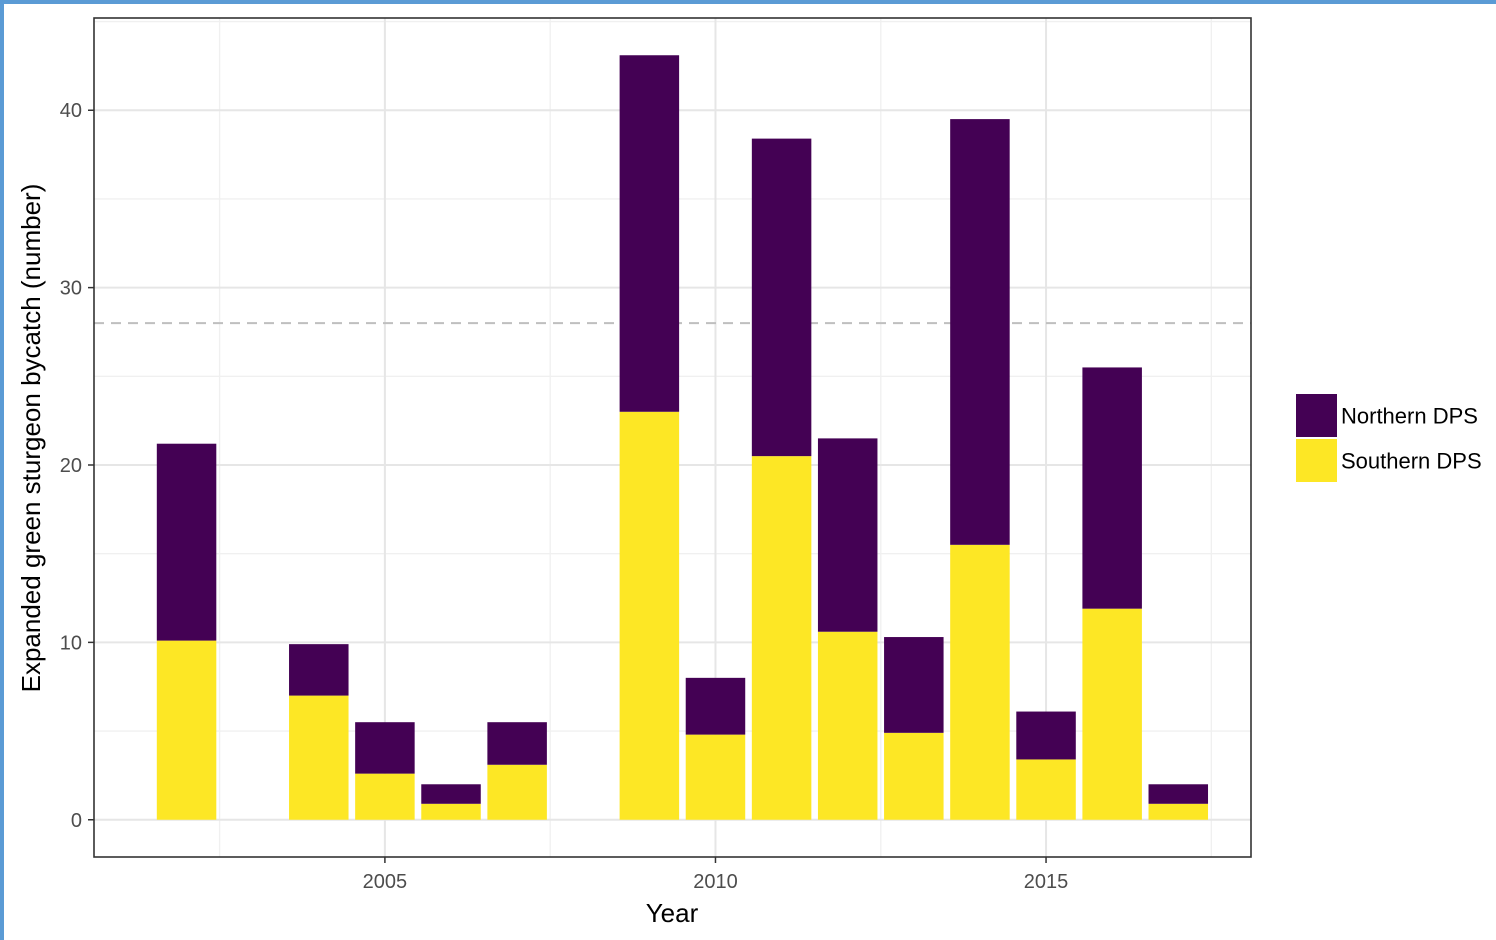 Image resolution: width=1496 pixels, height=940 pixels. Describe the element at coordinates (715, 706) in the screenshot. I see `bar-northern-dps-2010` at that location.